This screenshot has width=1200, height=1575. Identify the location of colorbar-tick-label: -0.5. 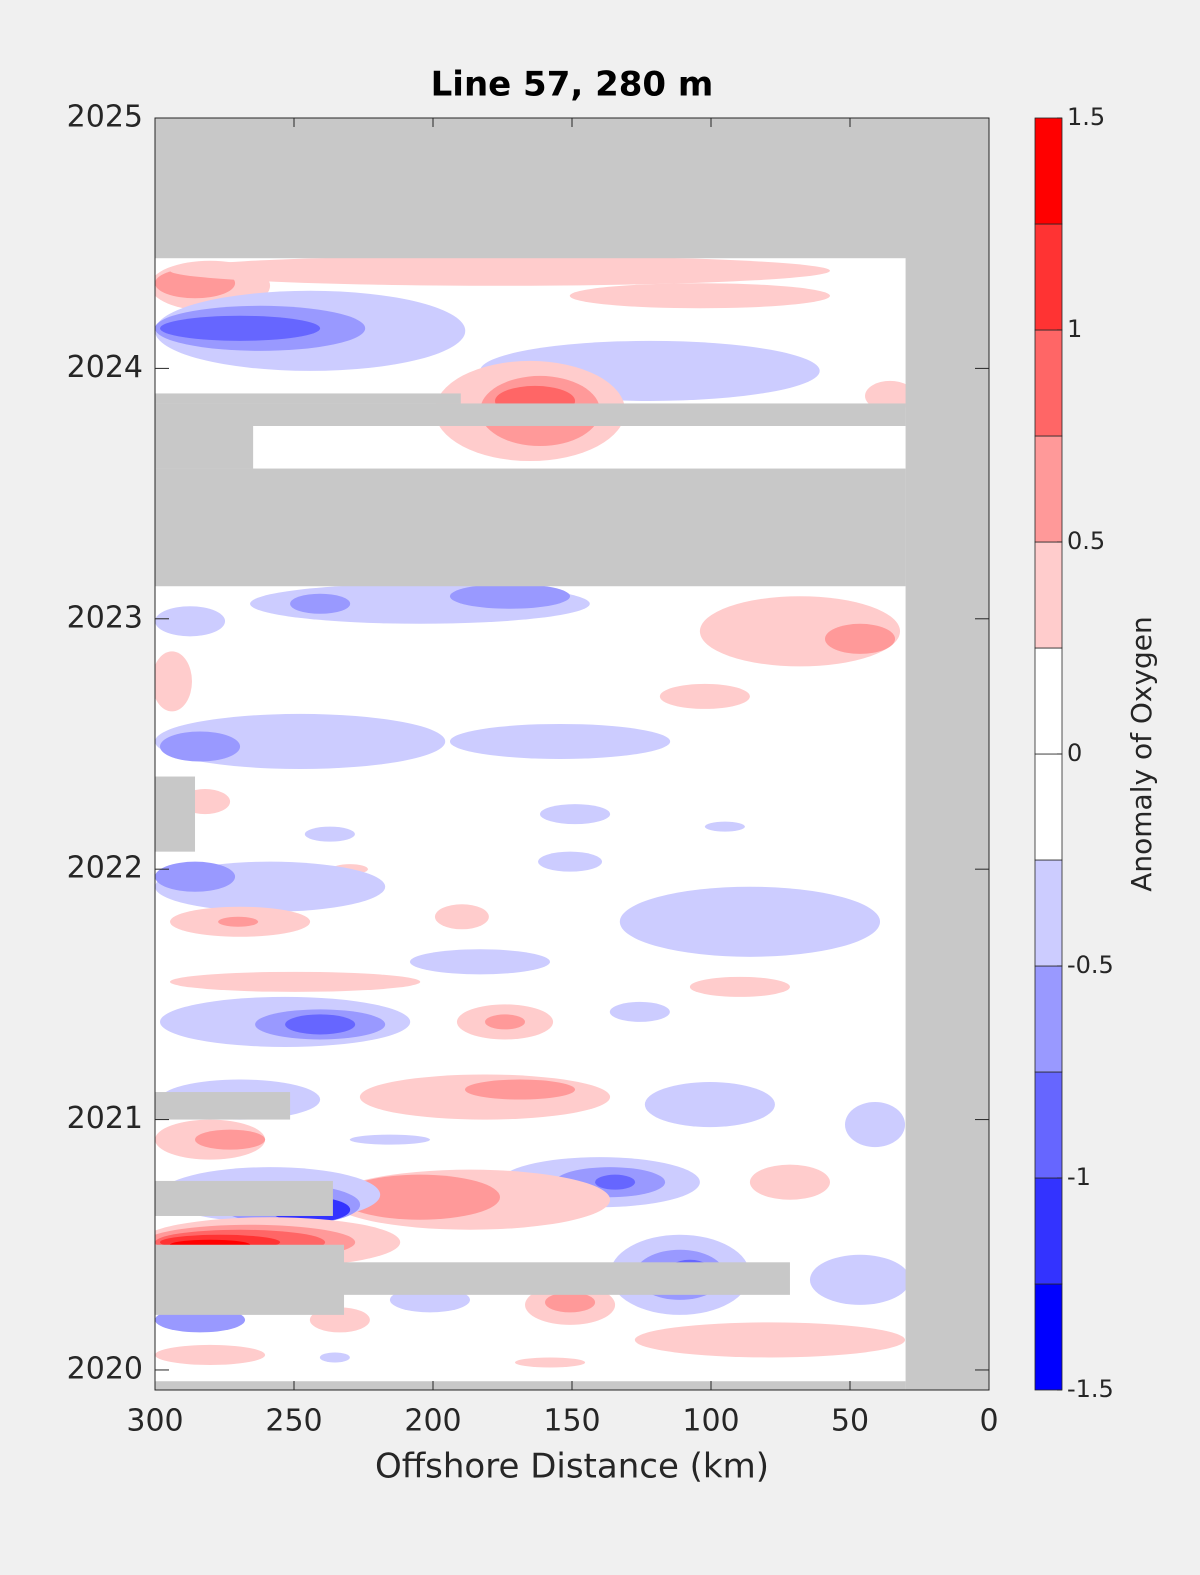
(1090, 965).